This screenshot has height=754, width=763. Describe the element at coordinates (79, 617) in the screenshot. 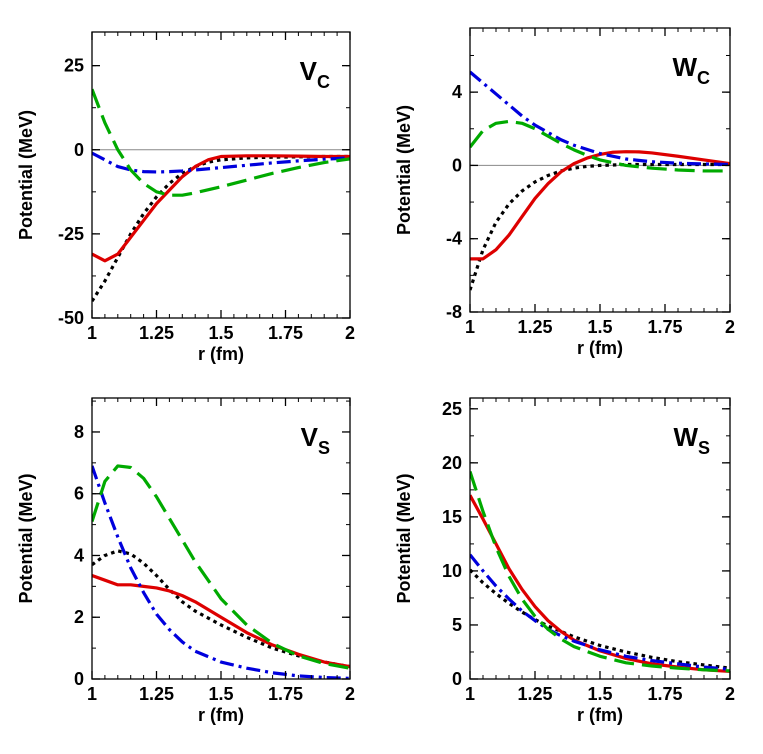

I see `y-tick-label: 2` at that location.